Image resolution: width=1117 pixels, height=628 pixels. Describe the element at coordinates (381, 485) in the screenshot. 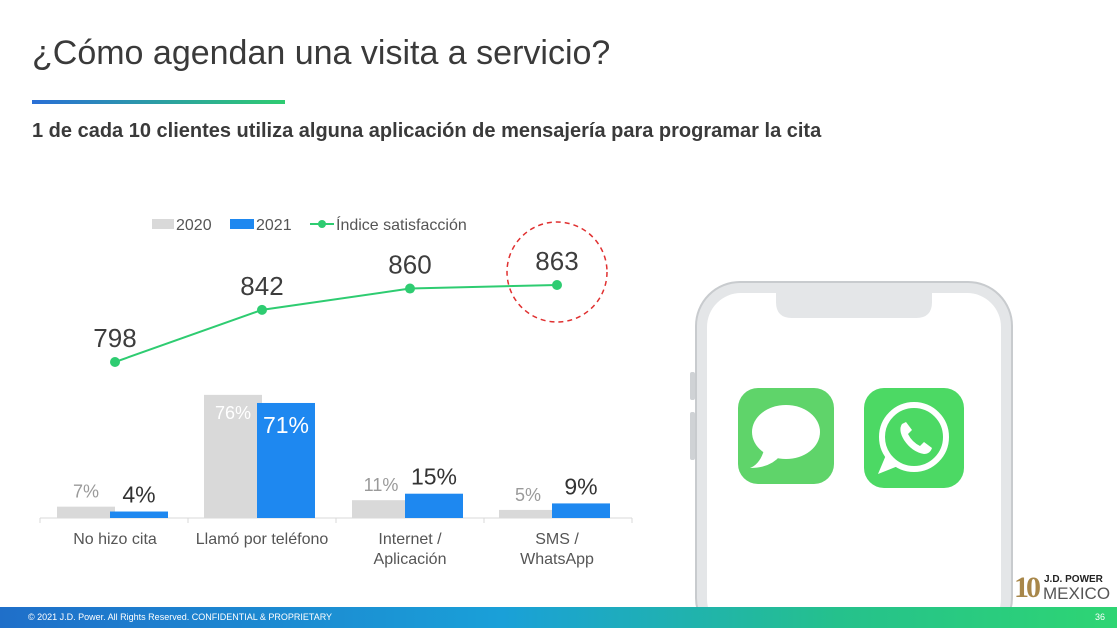

I see `data-label-2020: 11%` at that location.